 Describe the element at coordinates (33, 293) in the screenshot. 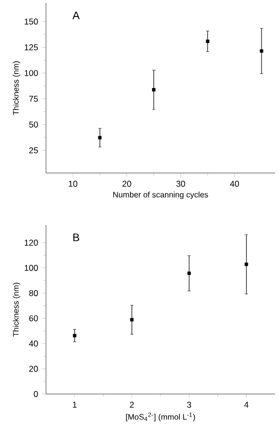

I see `y-tick-label: 80` at that location.